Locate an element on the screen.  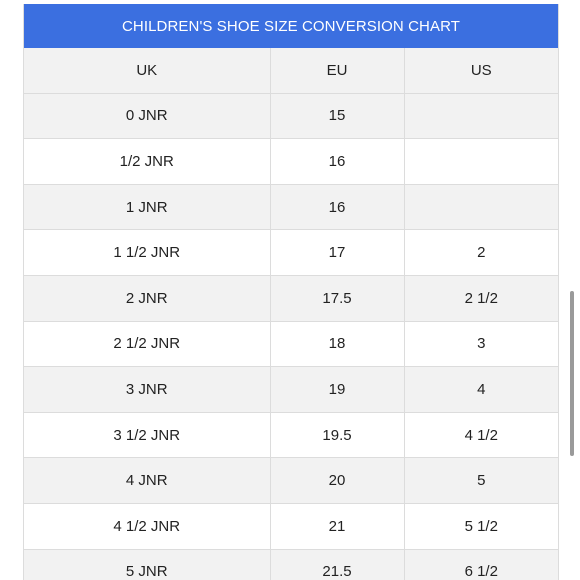
cell-uk: 4 1/2 JNR is located at coordinates (147, 526).